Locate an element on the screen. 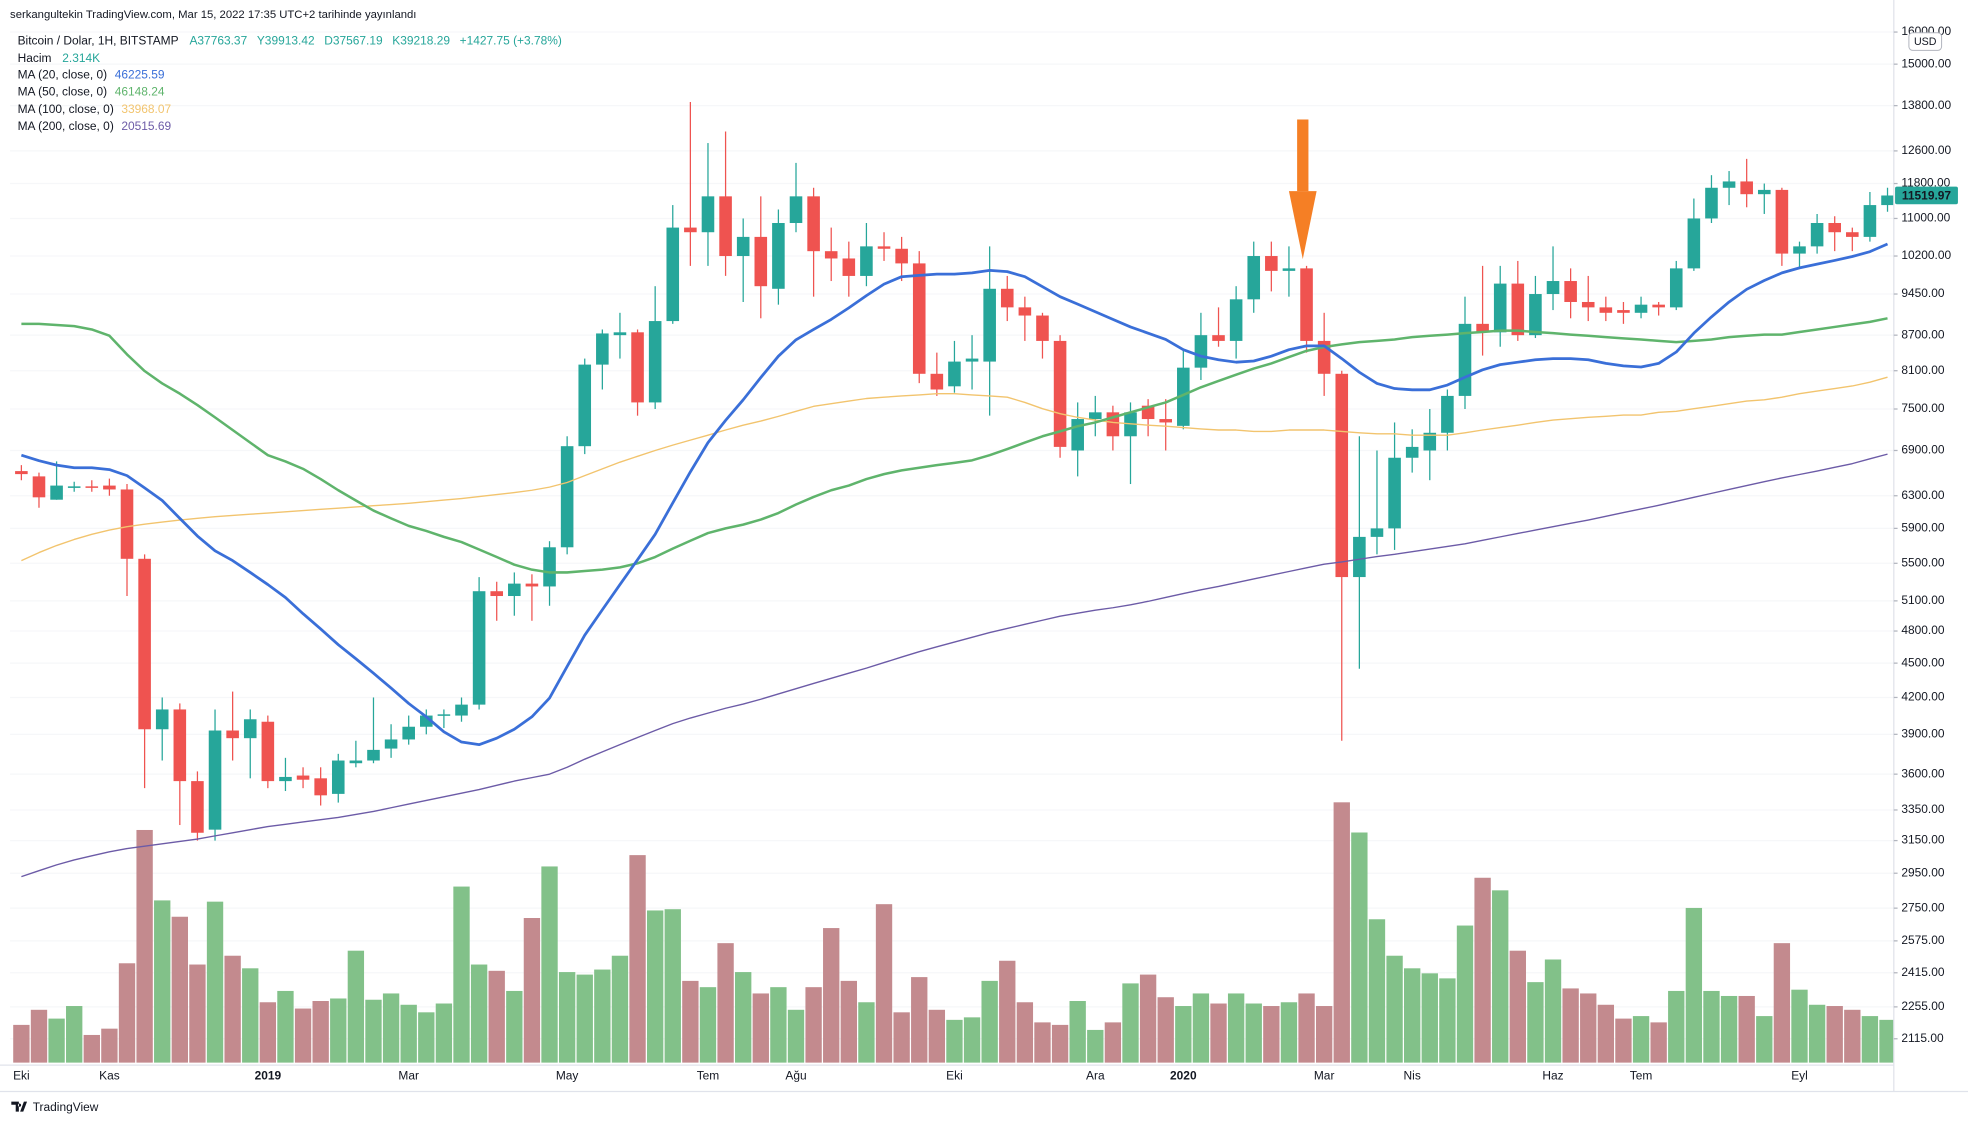 Image resolution: width=1968 pixels, height=1123 pixels. arrow-shaft is located at coordinates (1303, 155).